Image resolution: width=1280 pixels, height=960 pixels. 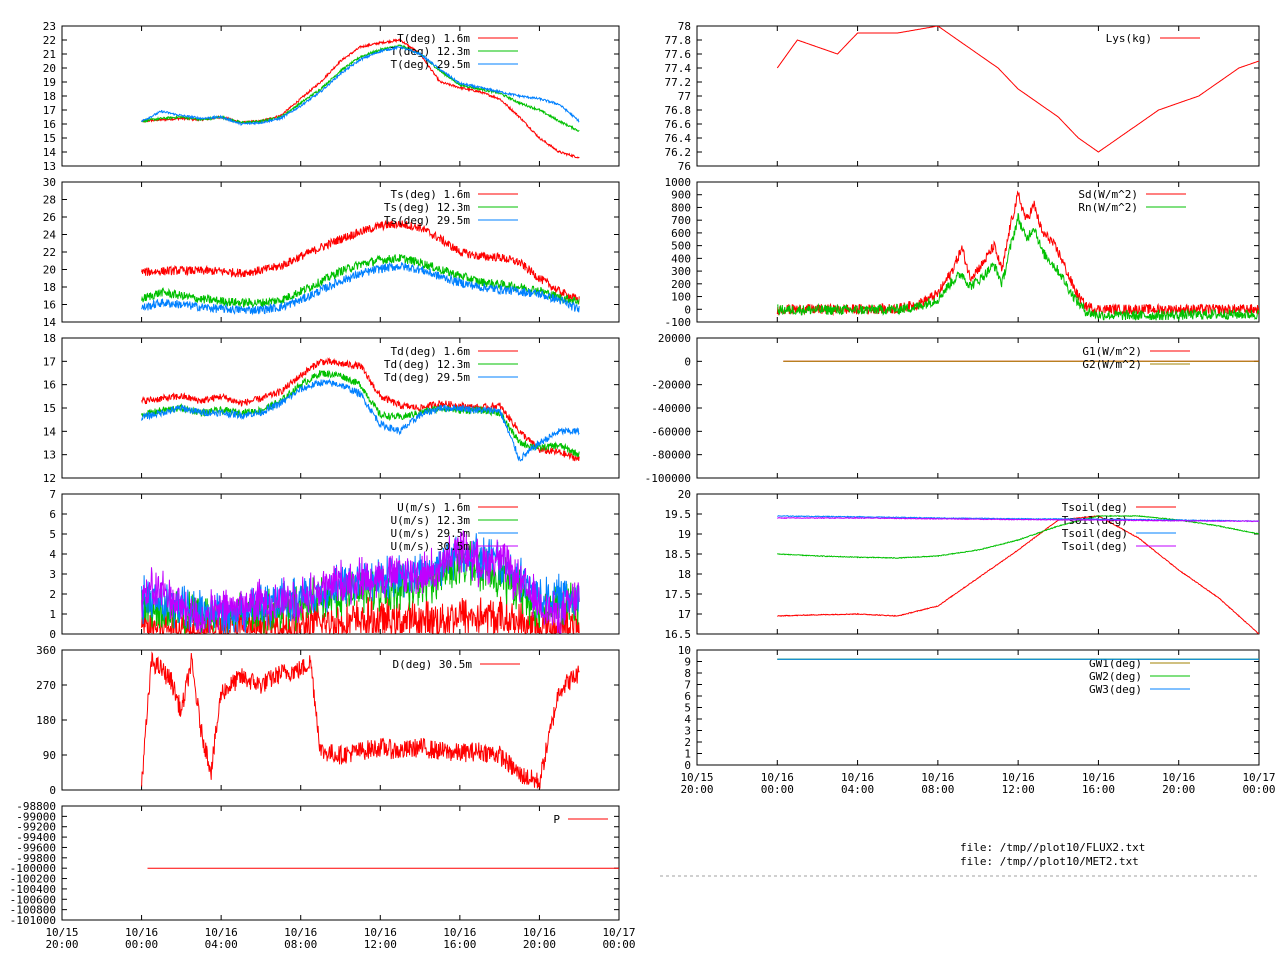 I want to click on y-tick-label: 900, so click(x=681, y=195).